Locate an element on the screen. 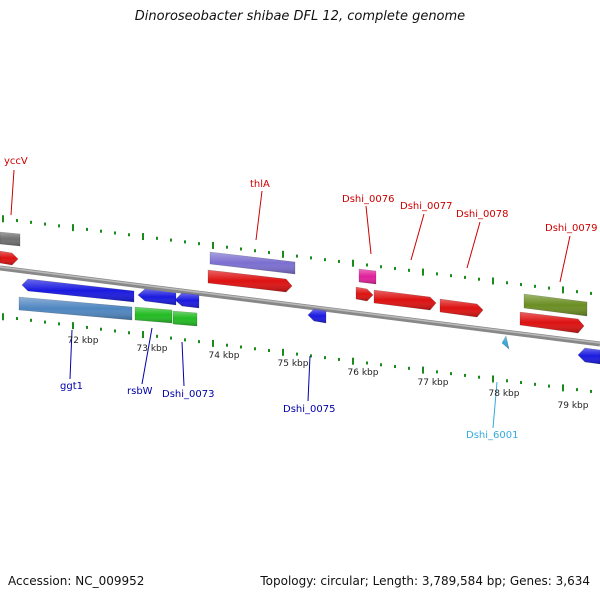 The width and height of the screenshot is (600, 600). kbp-label-78: 78 kbp is located at coordinates (504, 394).